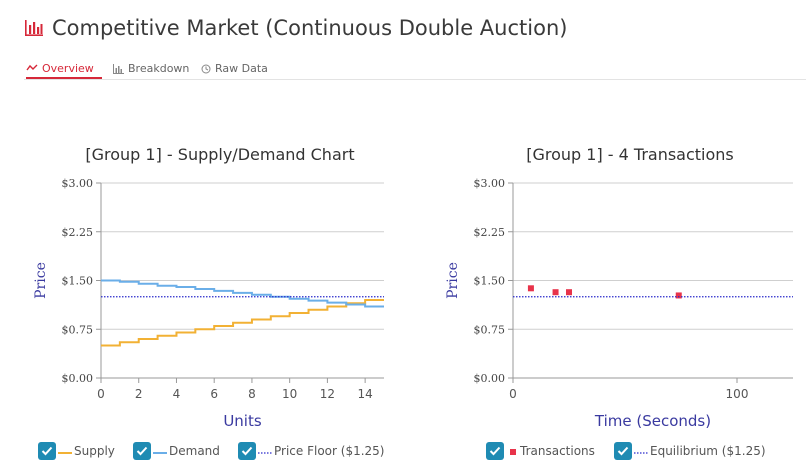  I want to click on x-axis-label: Time (Seconds), so click(652, 421).